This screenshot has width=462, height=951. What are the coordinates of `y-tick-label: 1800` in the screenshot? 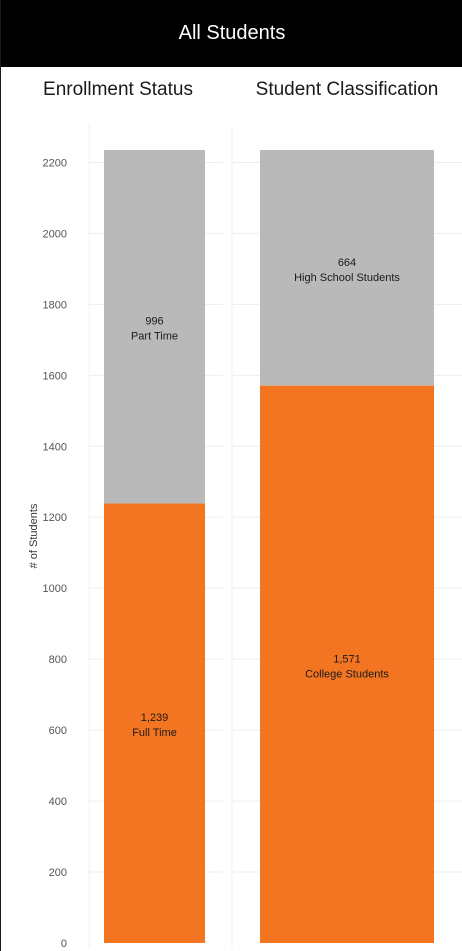 It's located at (55, 305).